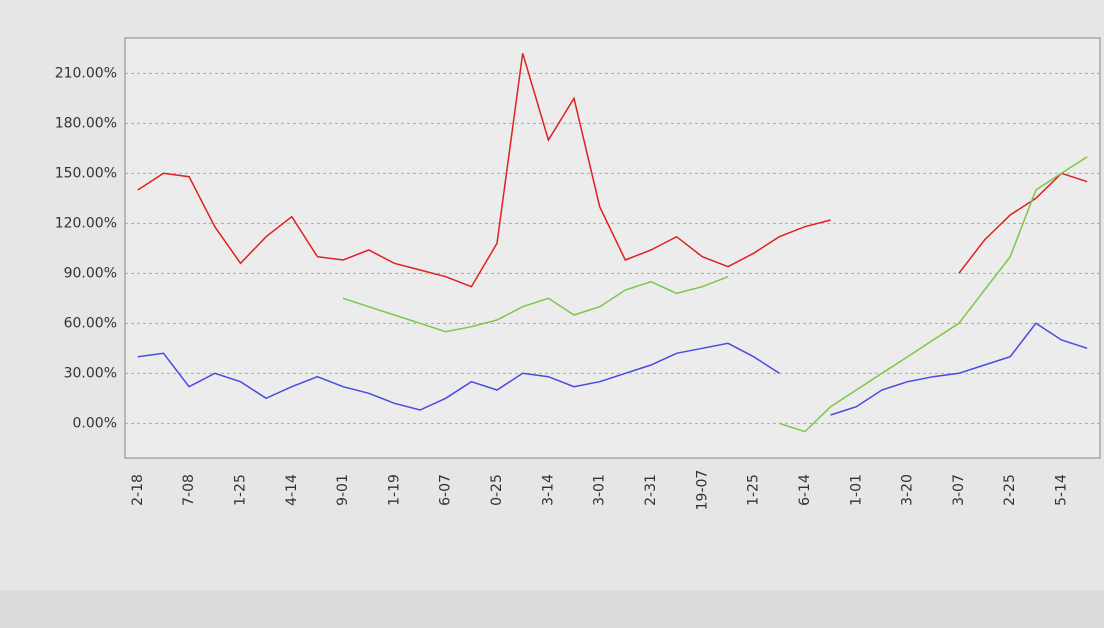 Image resolution: width=1104 pixels, height=628 pixels. I want to click on x-tick-label: 2-31, so click(651, 490).